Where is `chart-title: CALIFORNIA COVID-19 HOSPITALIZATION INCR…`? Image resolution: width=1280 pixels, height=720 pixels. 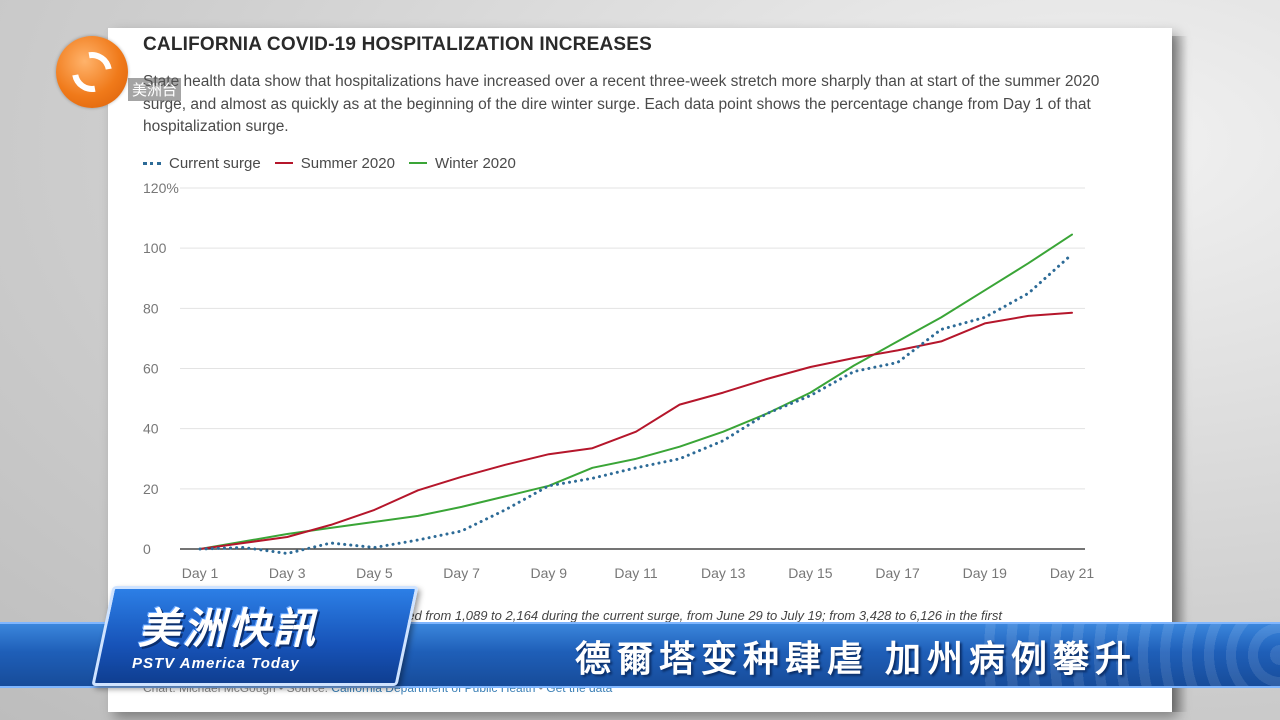 chart-title: CALIFORNIA COVID-19 HOSPITALIZATION INCR… is located at coordinates (398, 44).